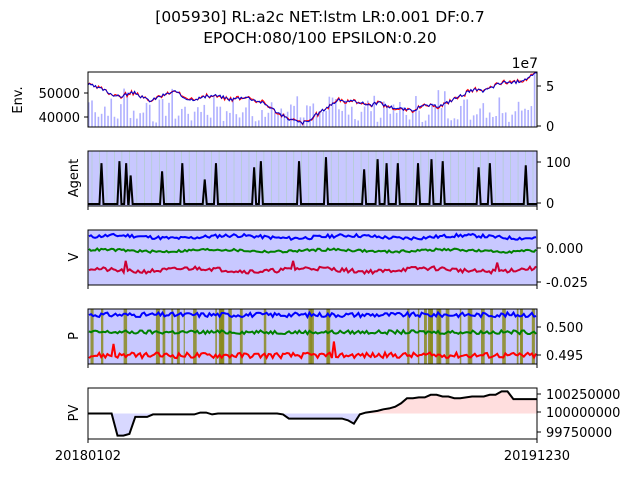  I want to click on pv-tick-label-right-1: 100250000, so click(583, 395).